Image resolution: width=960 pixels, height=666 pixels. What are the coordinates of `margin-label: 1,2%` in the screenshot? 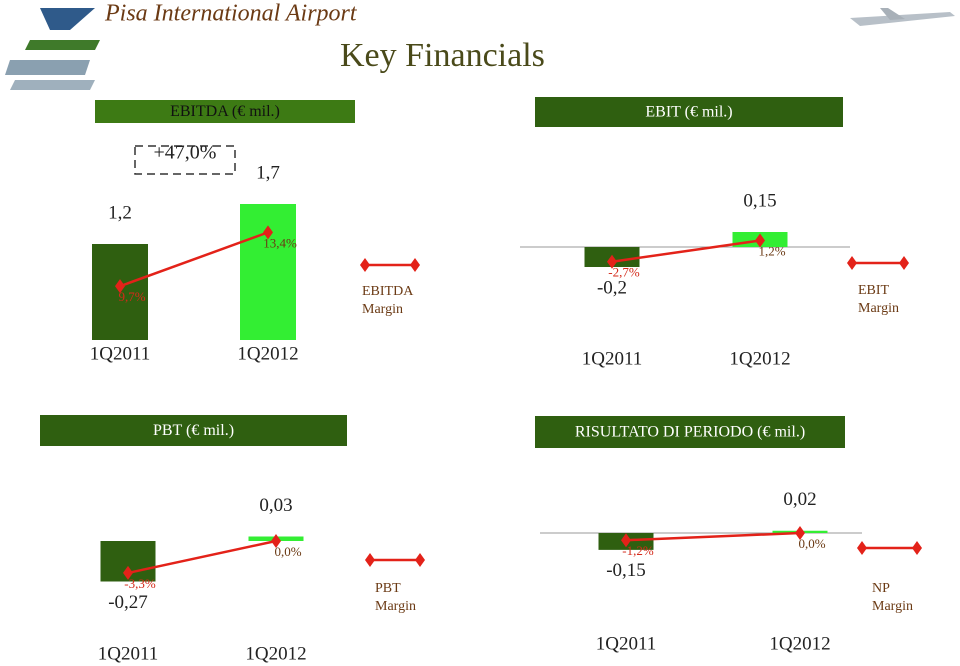 It's located at (771, 250).